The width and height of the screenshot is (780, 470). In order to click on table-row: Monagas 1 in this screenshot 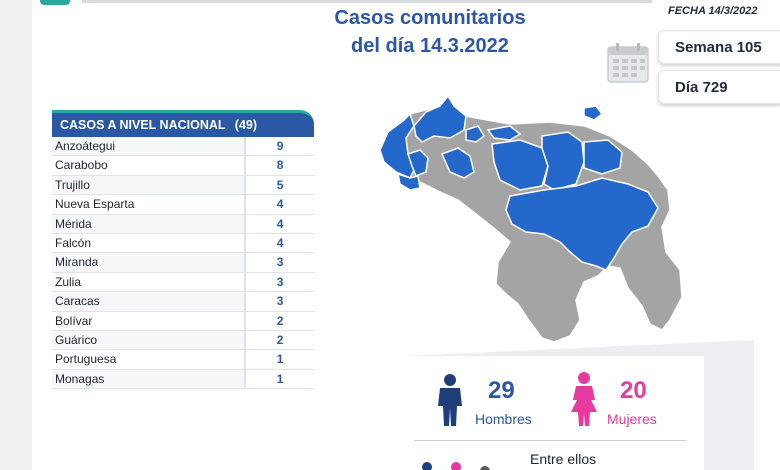, I will do `click(183, 379)`.